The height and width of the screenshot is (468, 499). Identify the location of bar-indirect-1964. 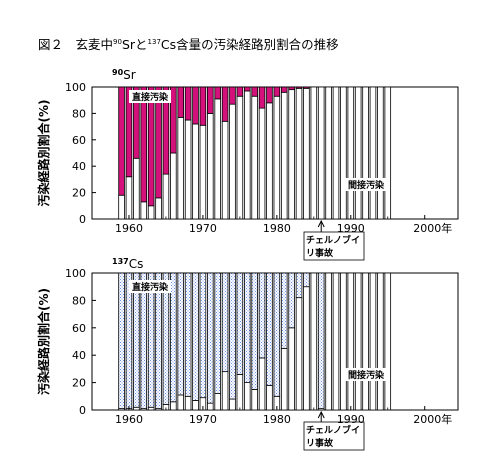
(158, 208).